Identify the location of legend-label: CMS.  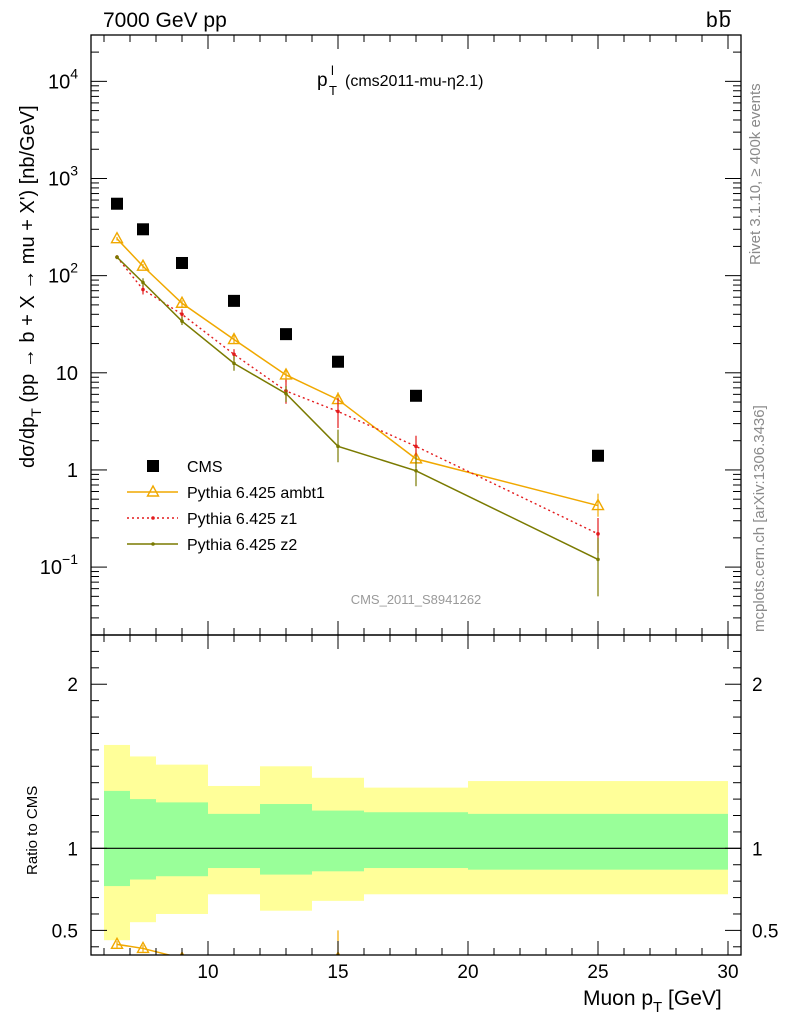
(205, 467).